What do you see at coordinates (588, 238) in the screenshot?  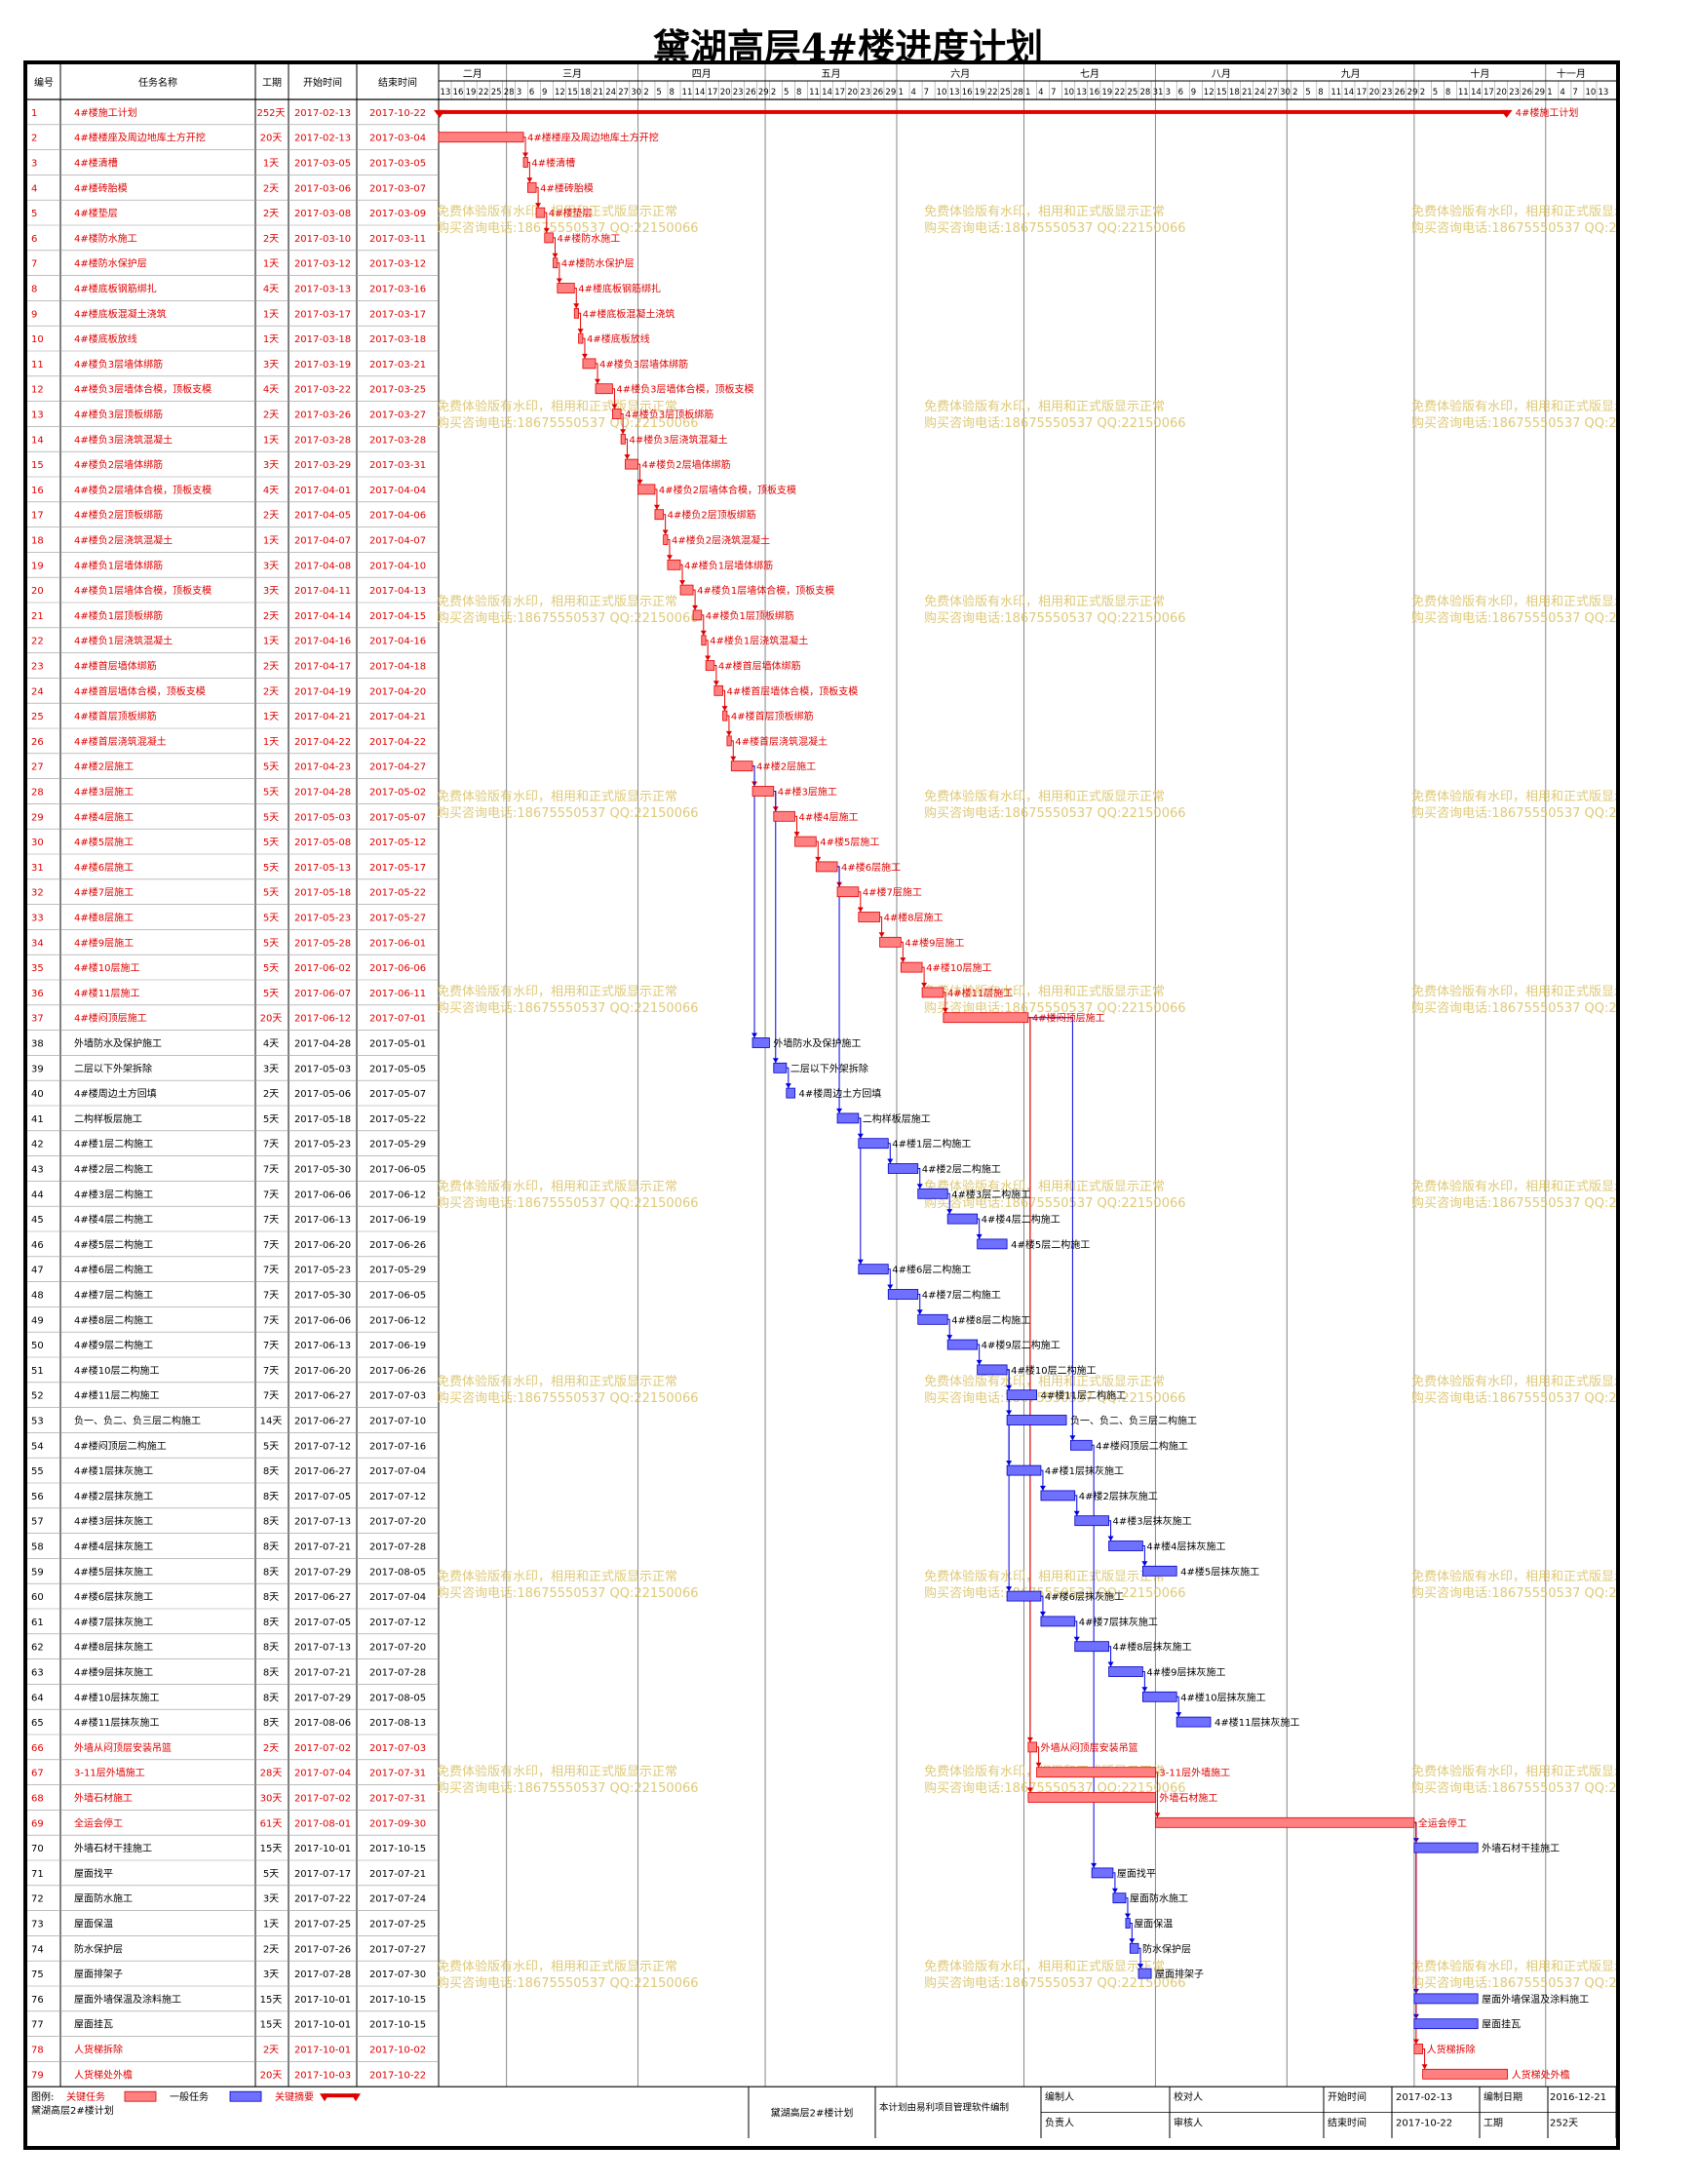 I see `task-bar-label: 4#楼防水施工` at bounding box center [588, 238].